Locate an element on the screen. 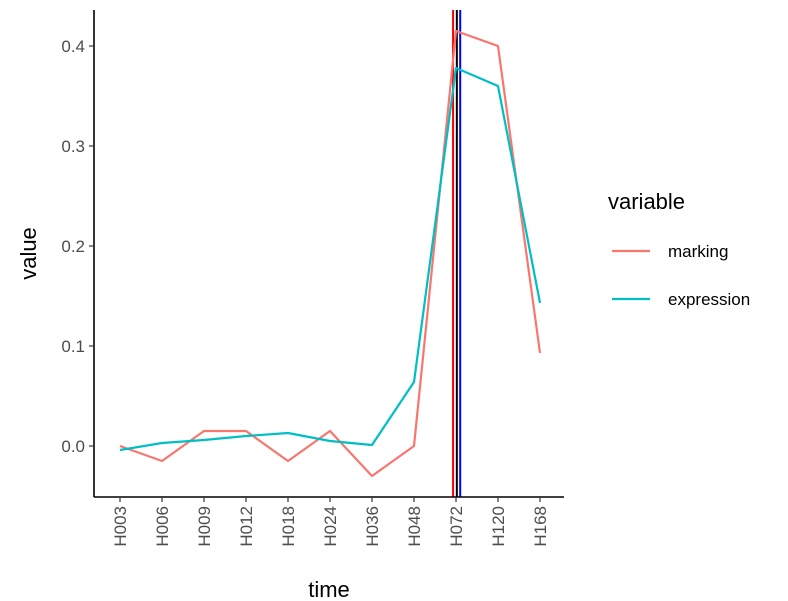  x-tick-label: H006 is located at coordinates (162, 526).